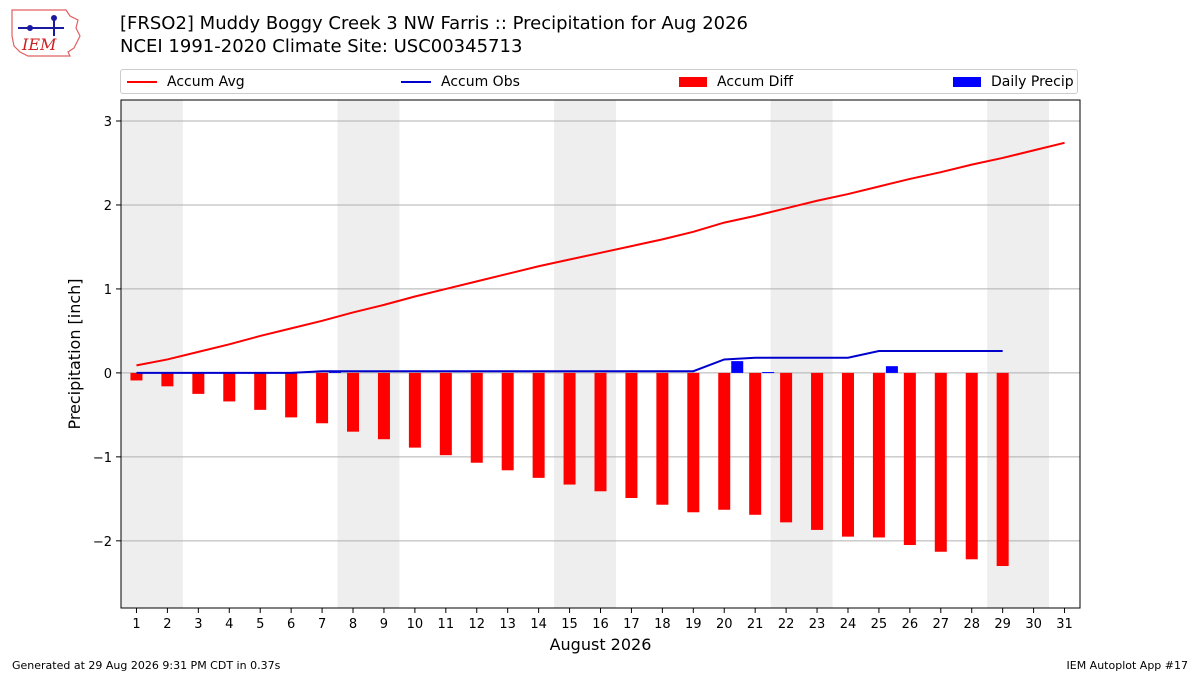 The height and width of the screenshot is (675, 1200). I want to click on x-tick-label: 13, so click(507, 624).